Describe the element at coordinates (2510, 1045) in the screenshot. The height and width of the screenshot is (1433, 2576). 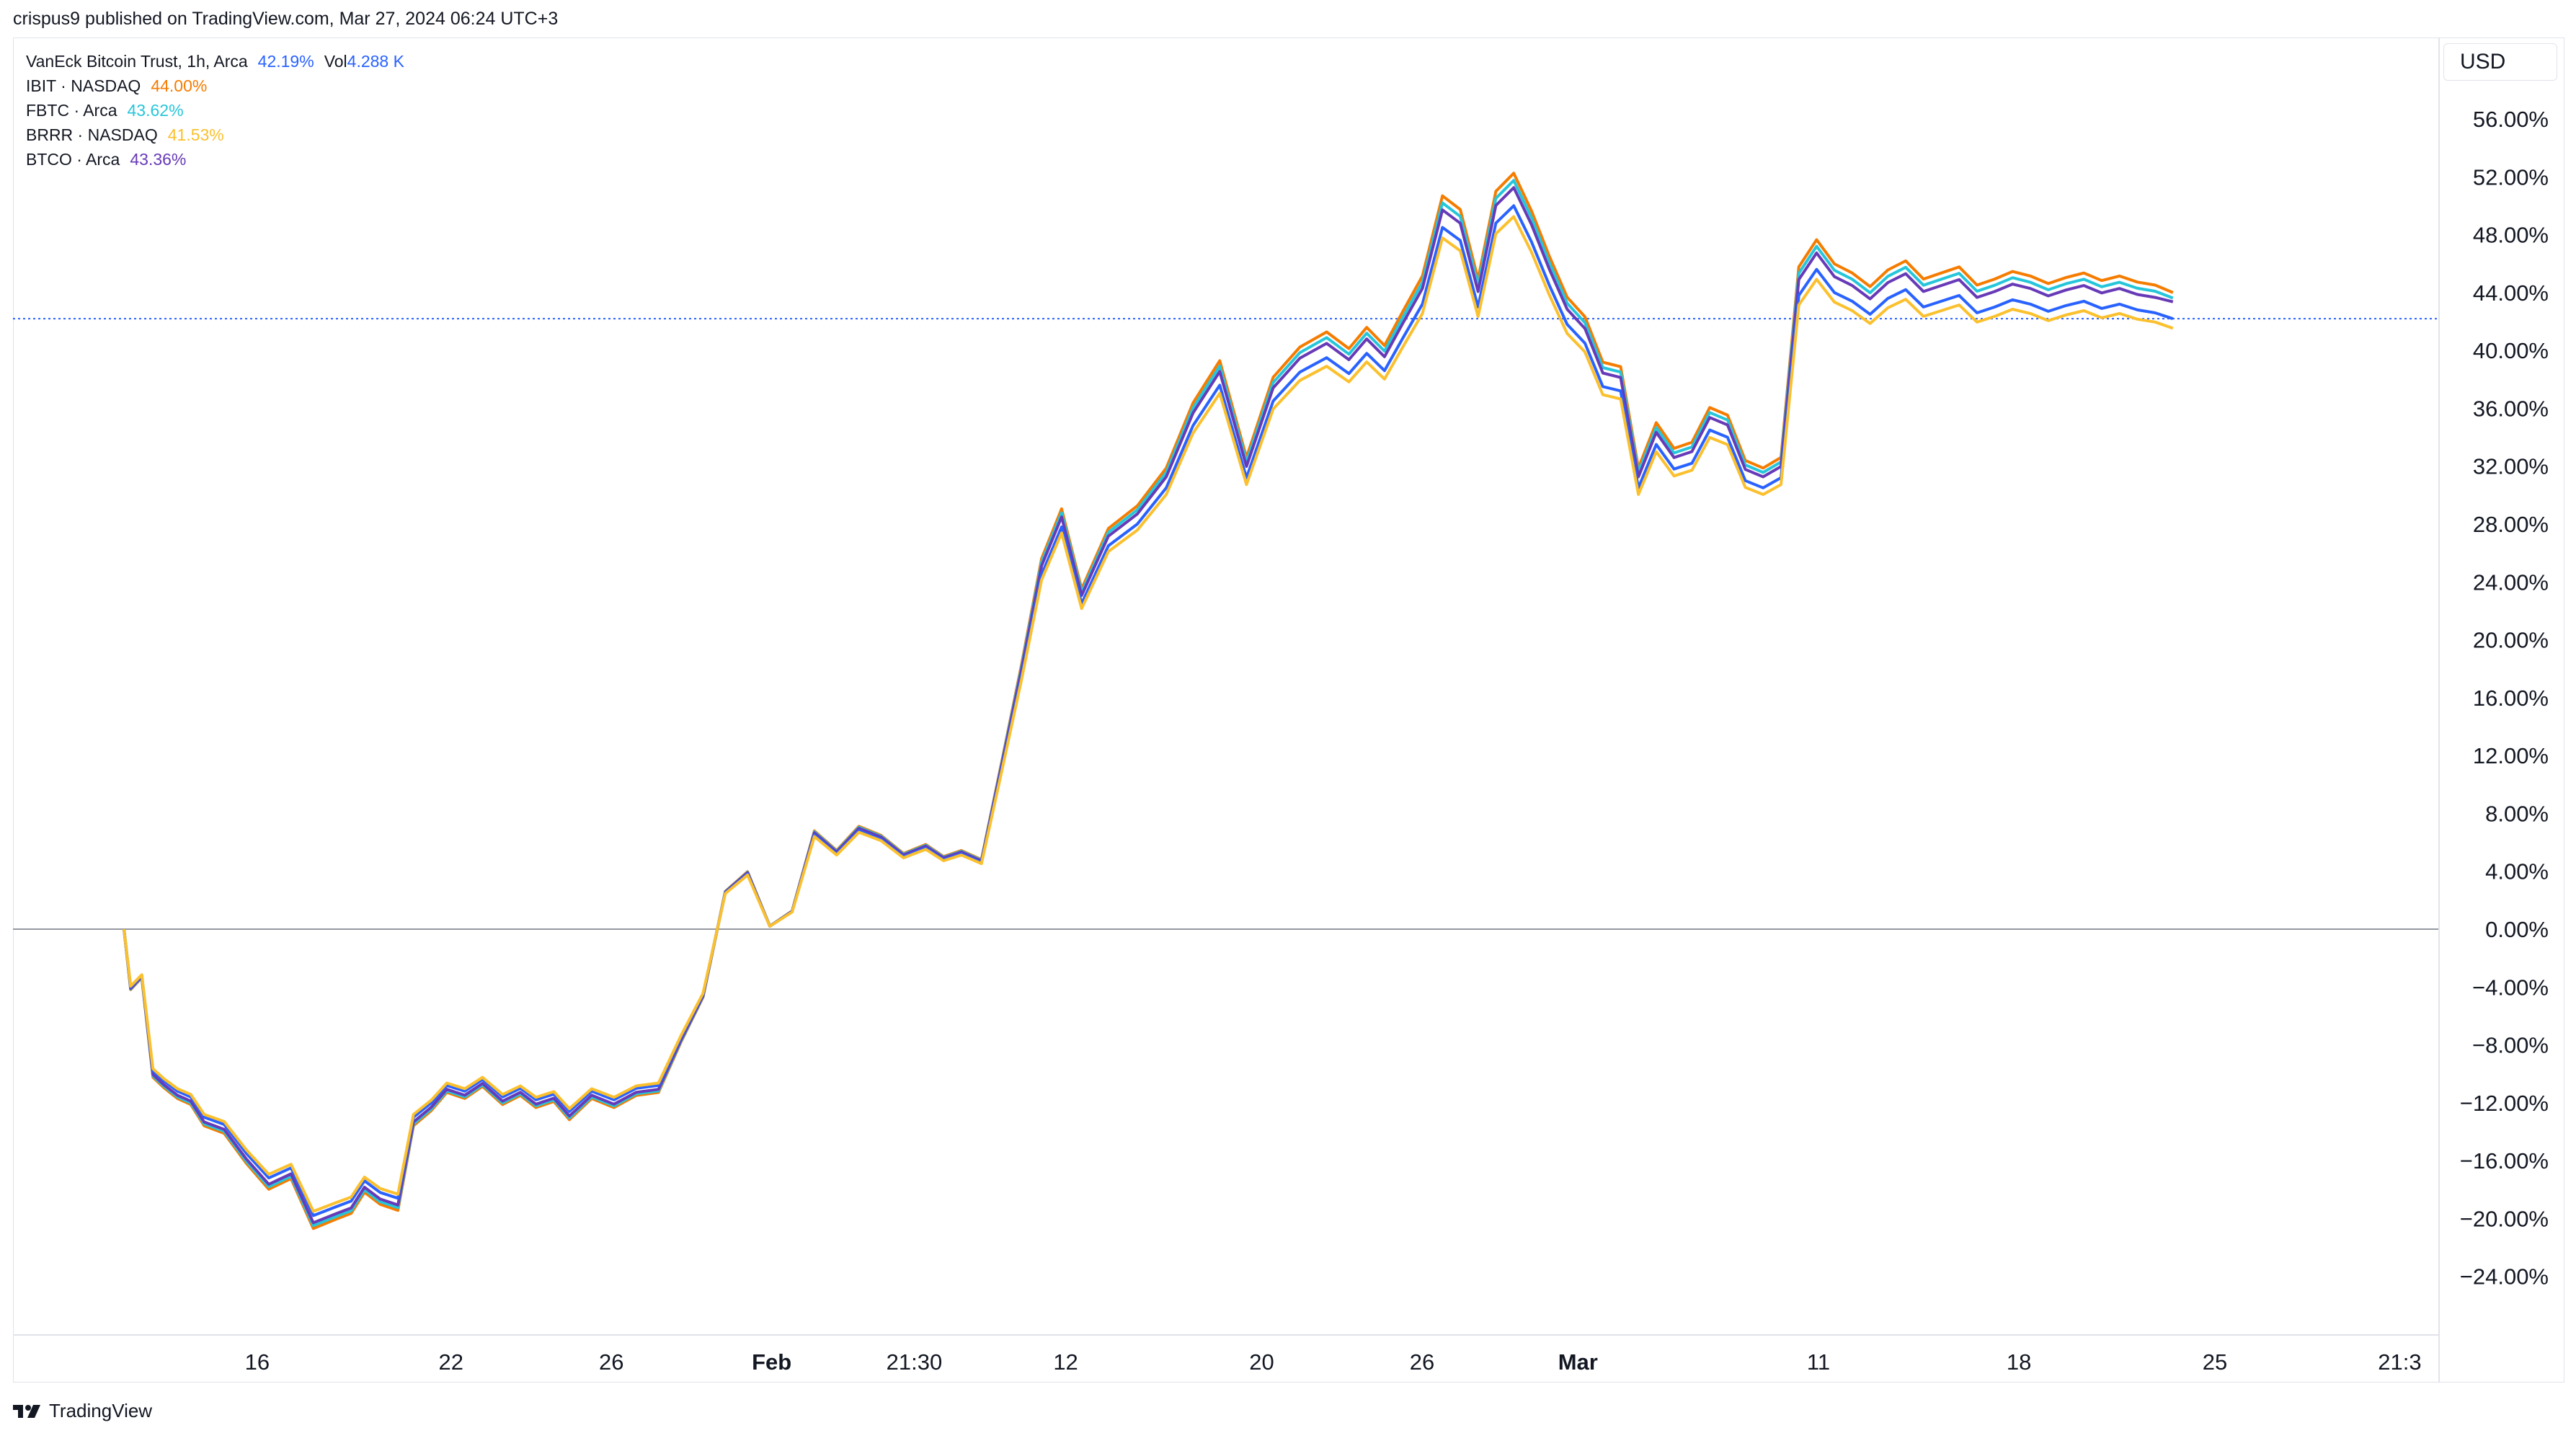
I see `y-tick-label: −8.00%` at that location.